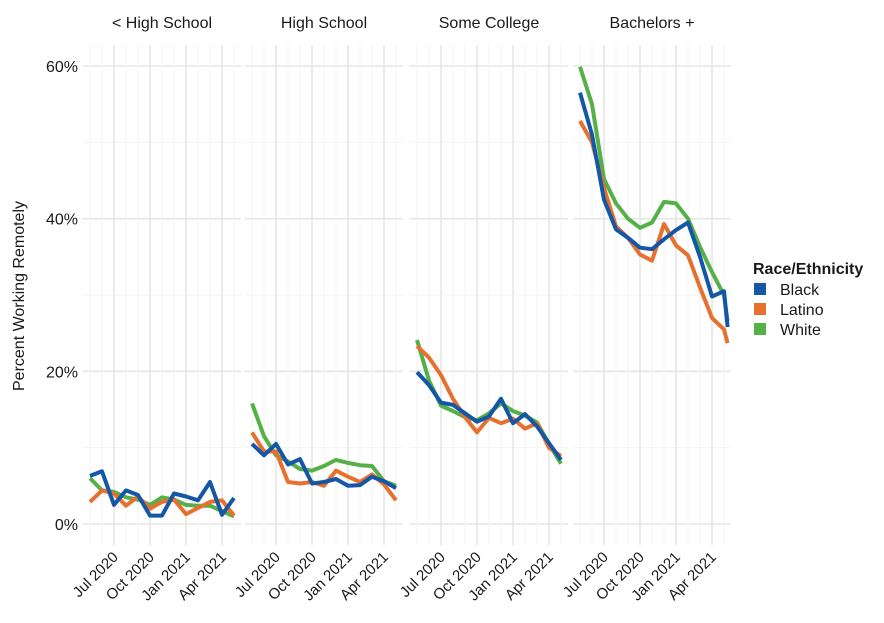 The image size is (884, 623). I want to click on y-tick-label: 60%, so click(62, 67).